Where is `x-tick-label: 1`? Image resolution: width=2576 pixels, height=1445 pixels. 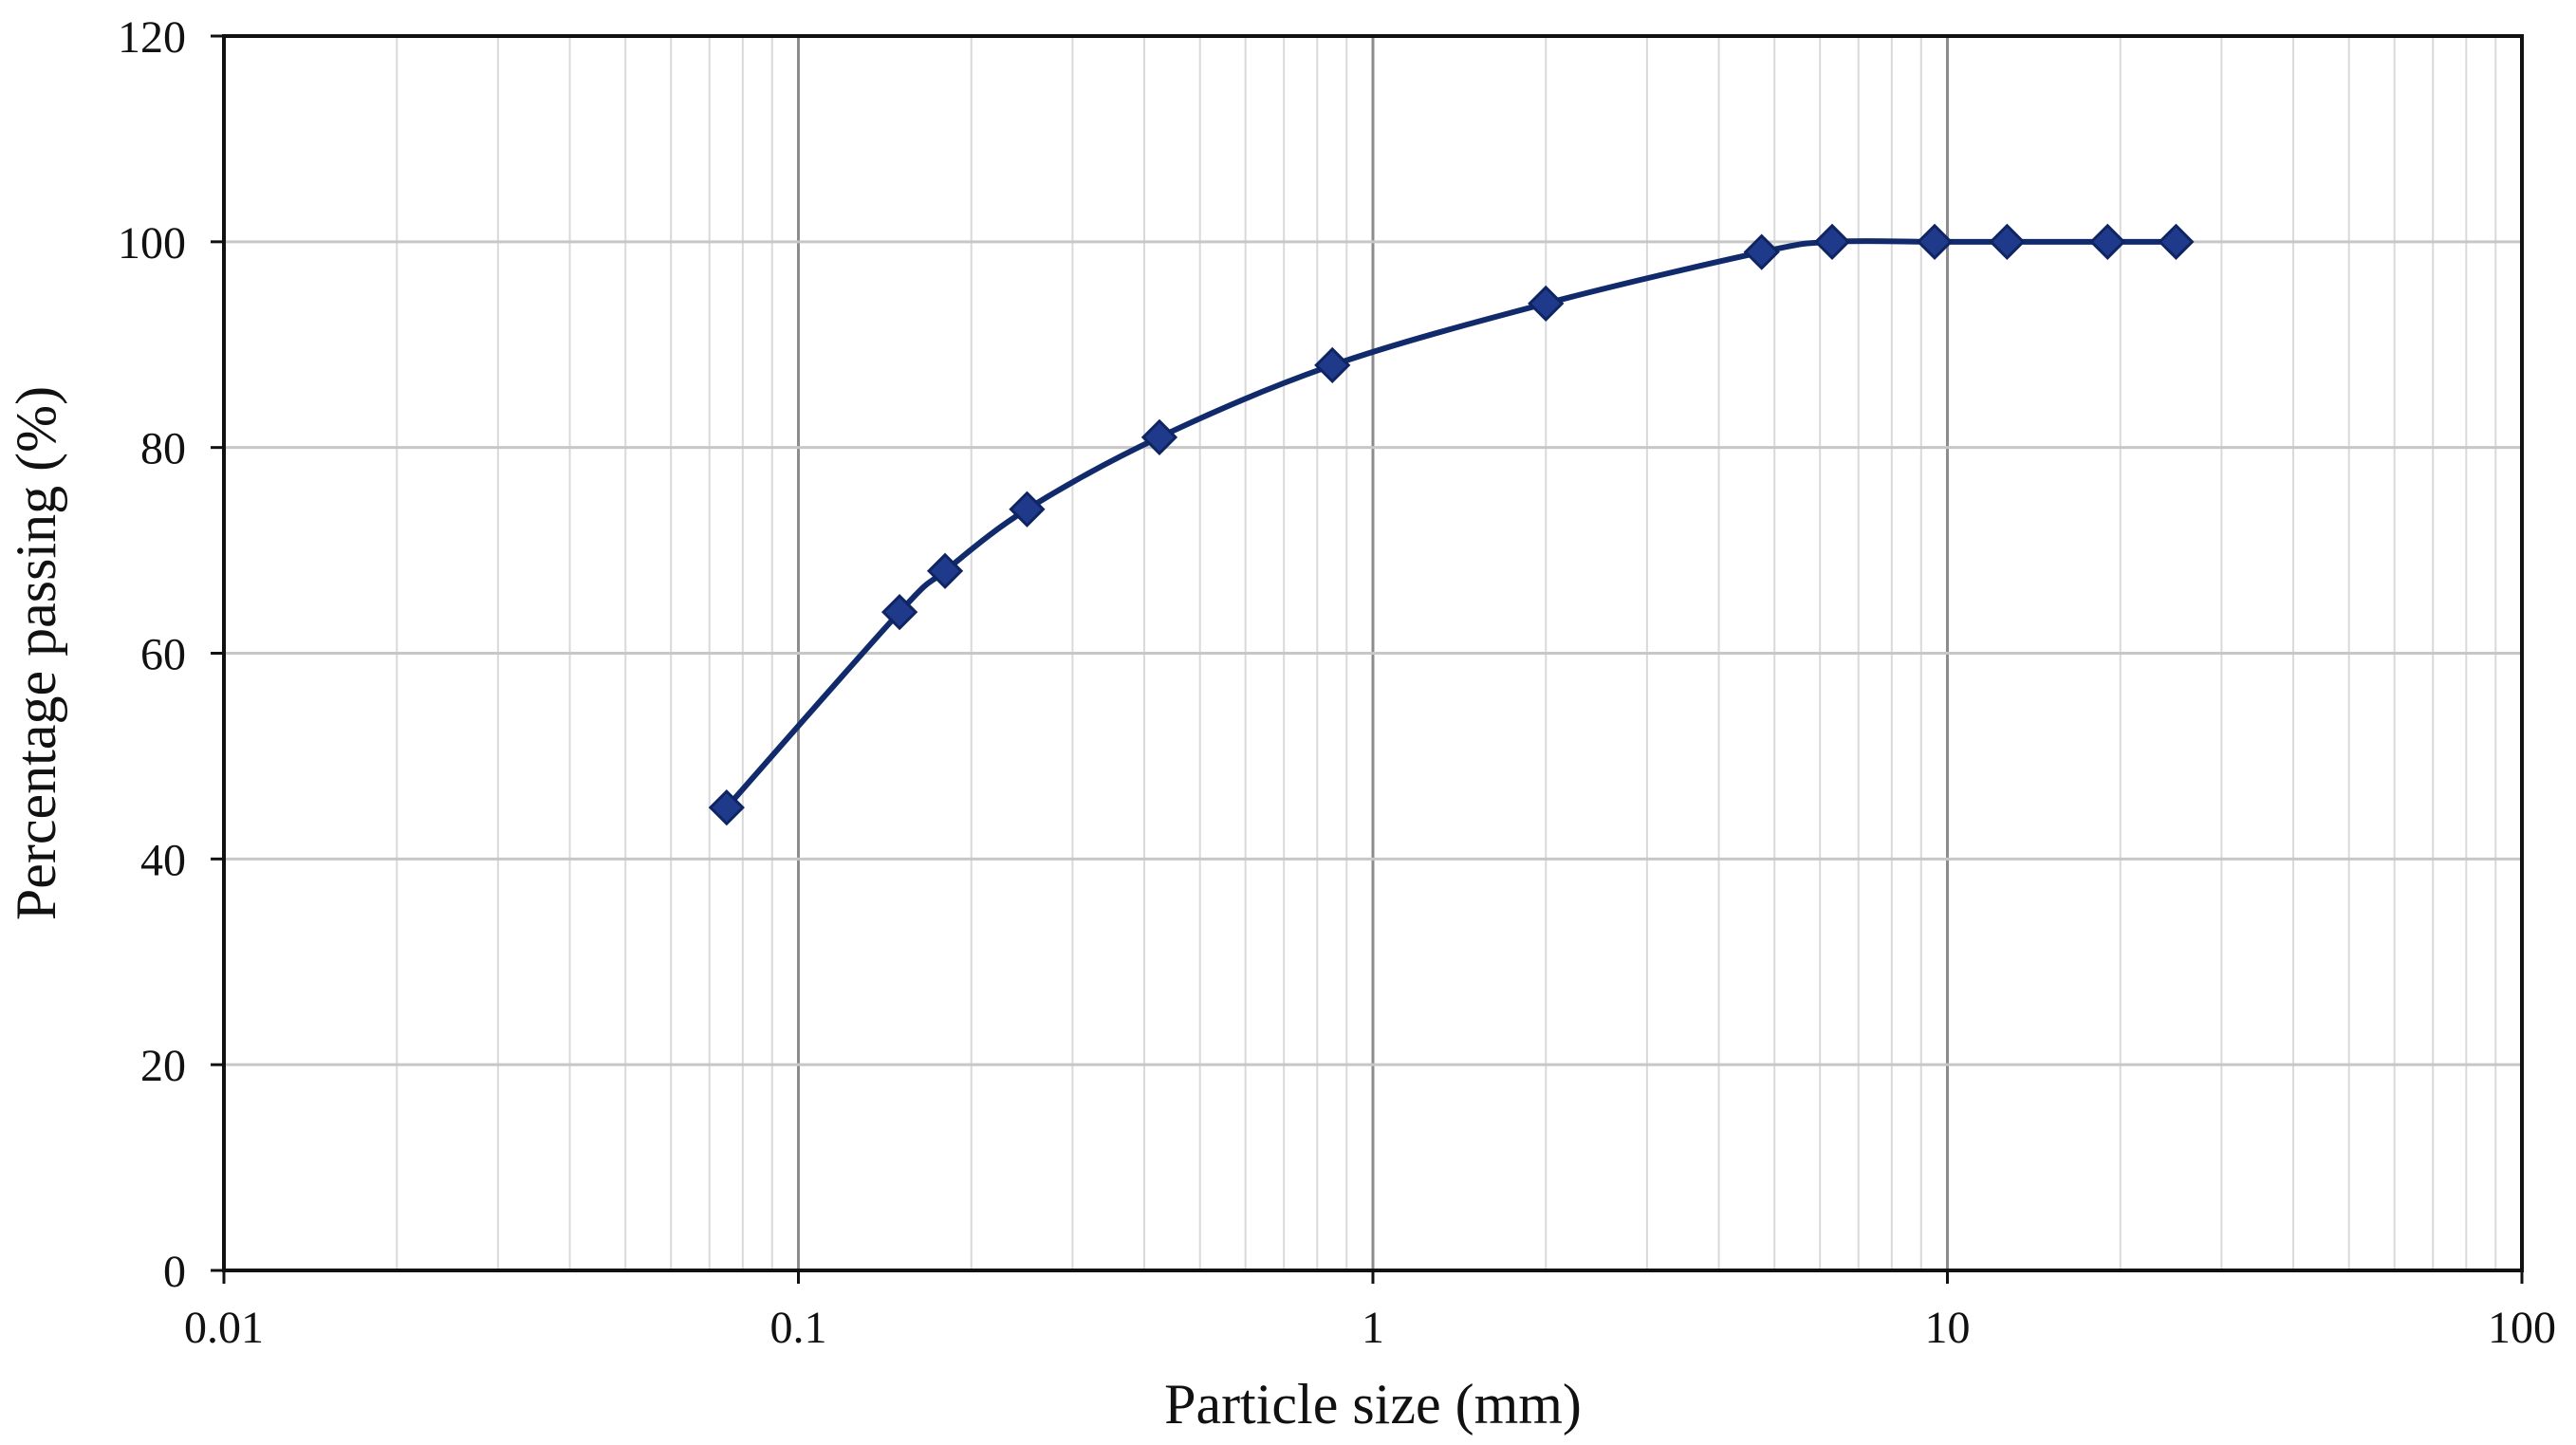
x-tick-label: 1 is located at coordinates (1373, 1328).